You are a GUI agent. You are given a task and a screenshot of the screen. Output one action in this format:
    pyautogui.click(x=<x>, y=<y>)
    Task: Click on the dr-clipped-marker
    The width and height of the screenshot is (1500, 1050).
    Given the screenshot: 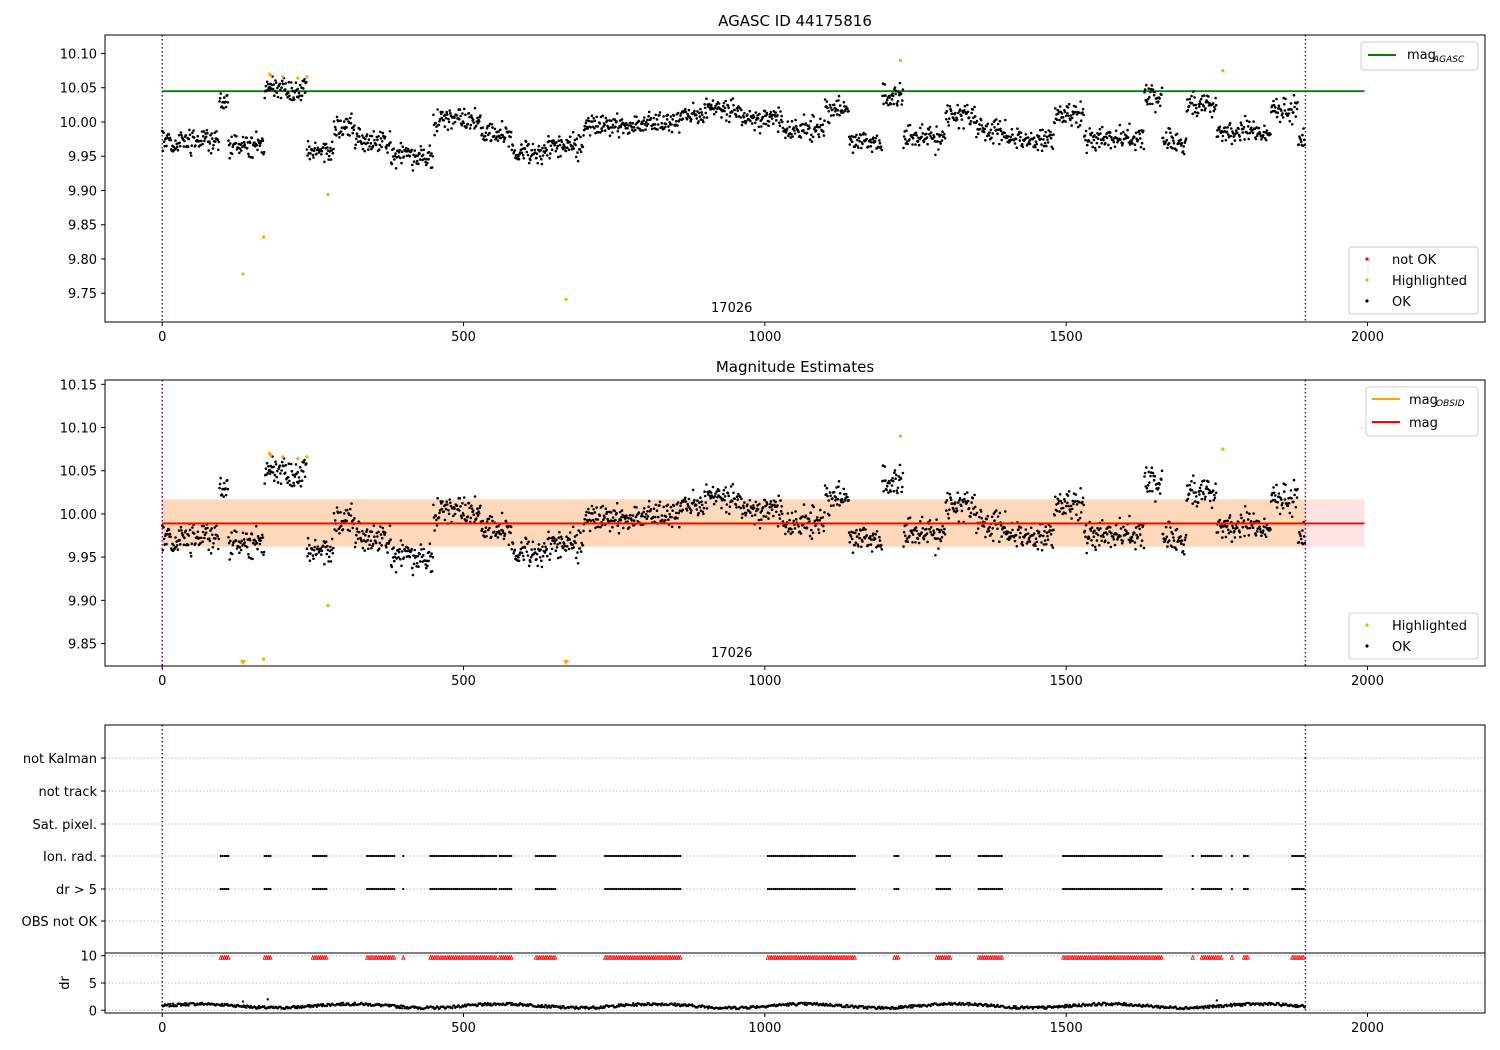 What is the action you would take?
    pyautogui.click(x=270, y=957)
    